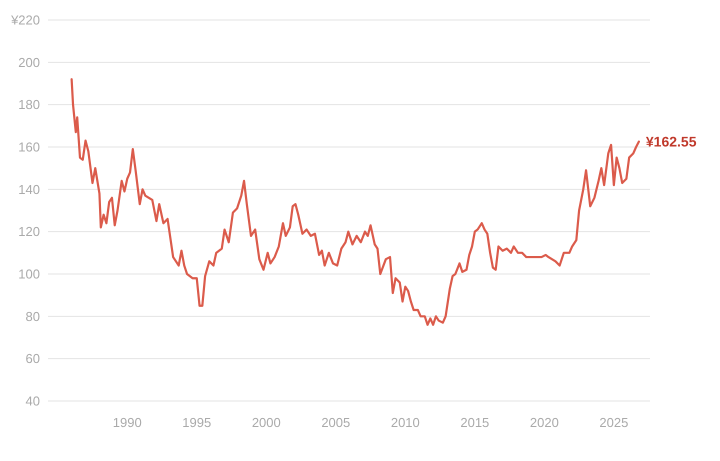 This screenshot has height=461, width=720. I want to click on y-tick-label: 60, so click(33, 358).